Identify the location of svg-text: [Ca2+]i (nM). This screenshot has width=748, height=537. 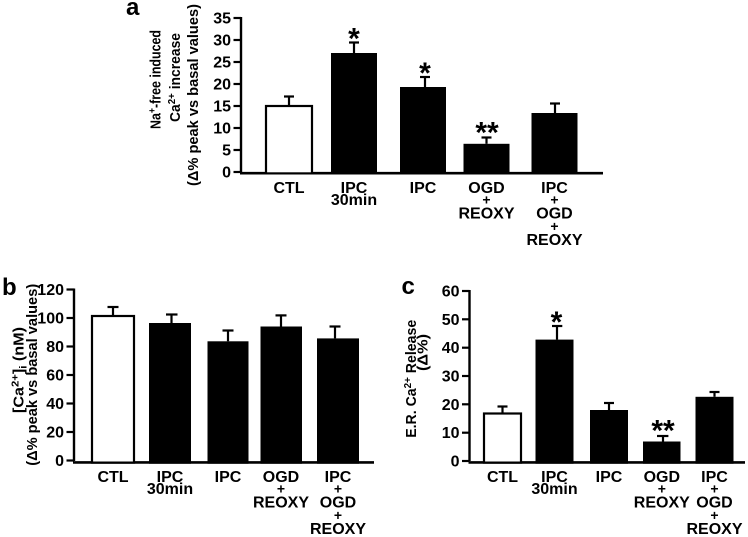
(20, 370).